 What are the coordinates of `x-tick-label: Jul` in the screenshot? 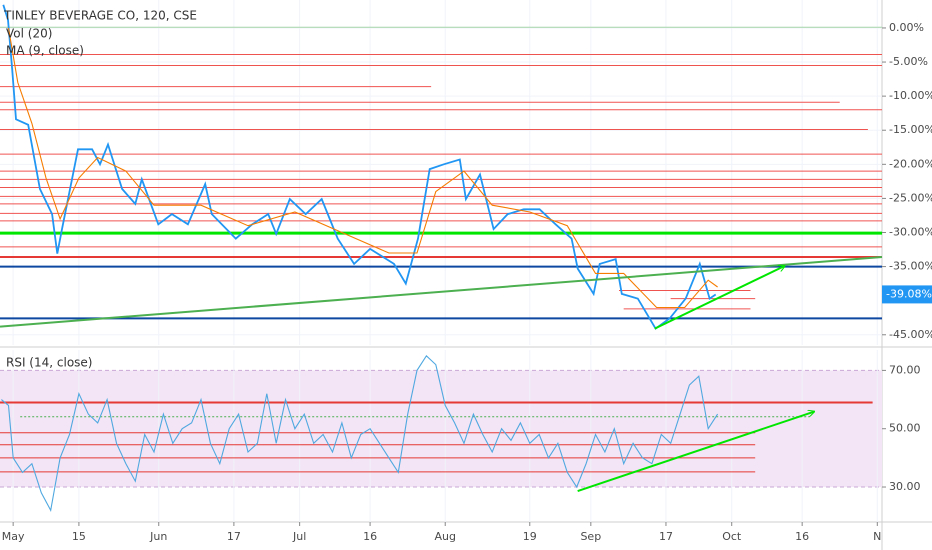 It's located at (299, 536).